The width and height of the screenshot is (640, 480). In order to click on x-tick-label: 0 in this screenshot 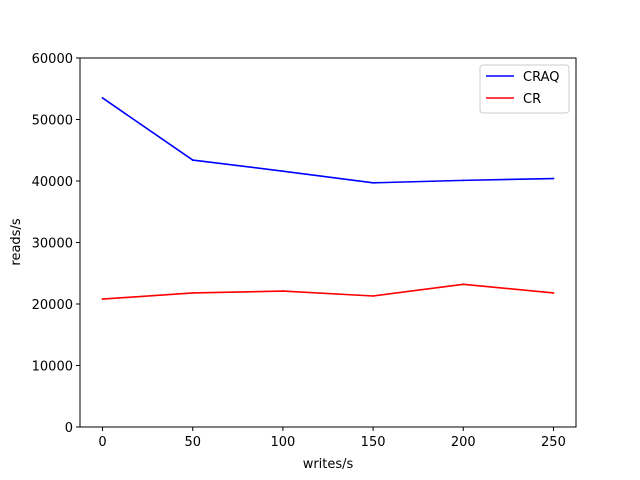, I will do `click(102, 442)`.